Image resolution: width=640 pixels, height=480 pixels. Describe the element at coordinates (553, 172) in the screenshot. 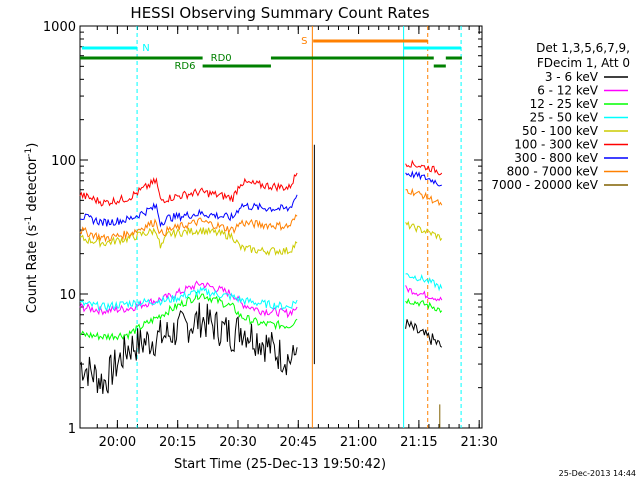

I see `legend-entry-label: 800 - 7000 keV` at that location.